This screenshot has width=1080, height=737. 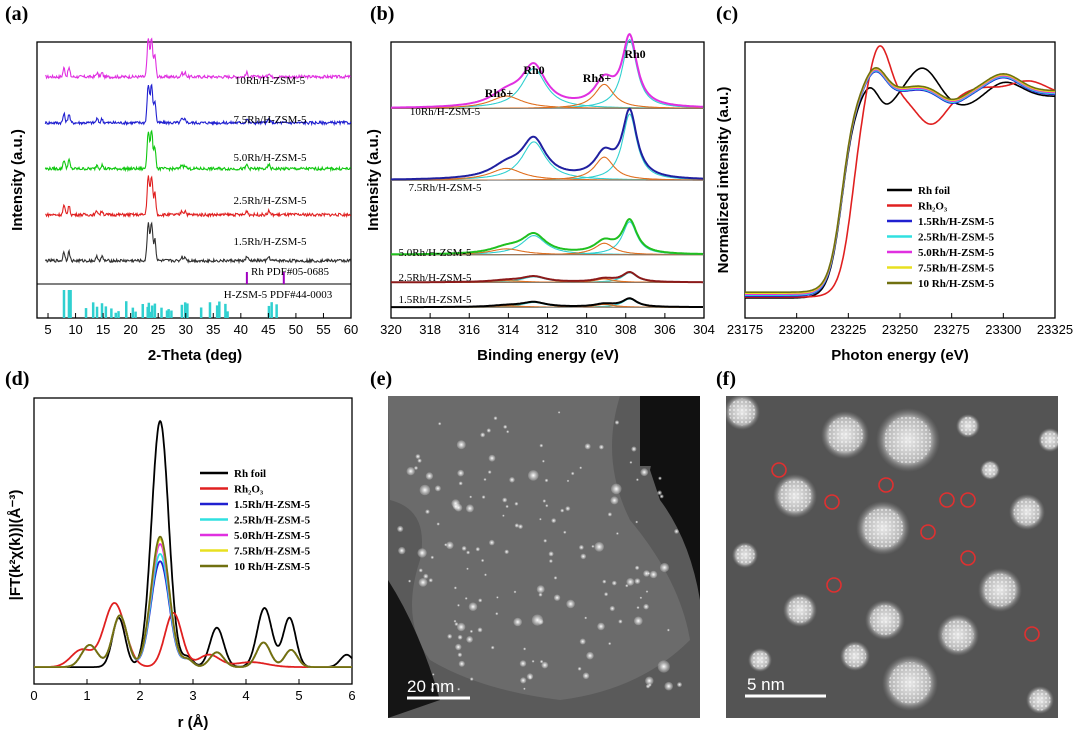 I want to click on a-ref-label-zsm5: H-ZSM-5 PDF#44-0003, so click(x=278, y=295).